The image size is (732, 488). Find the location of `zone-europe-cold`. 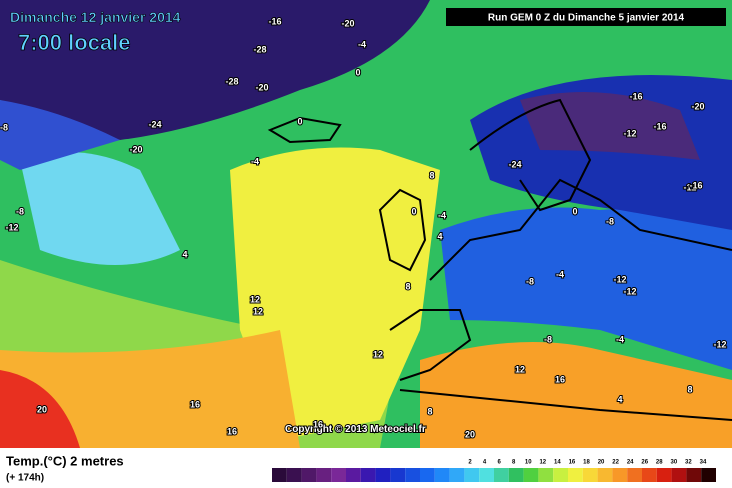

zone-europe-cold is located at coordinates (586, 285).